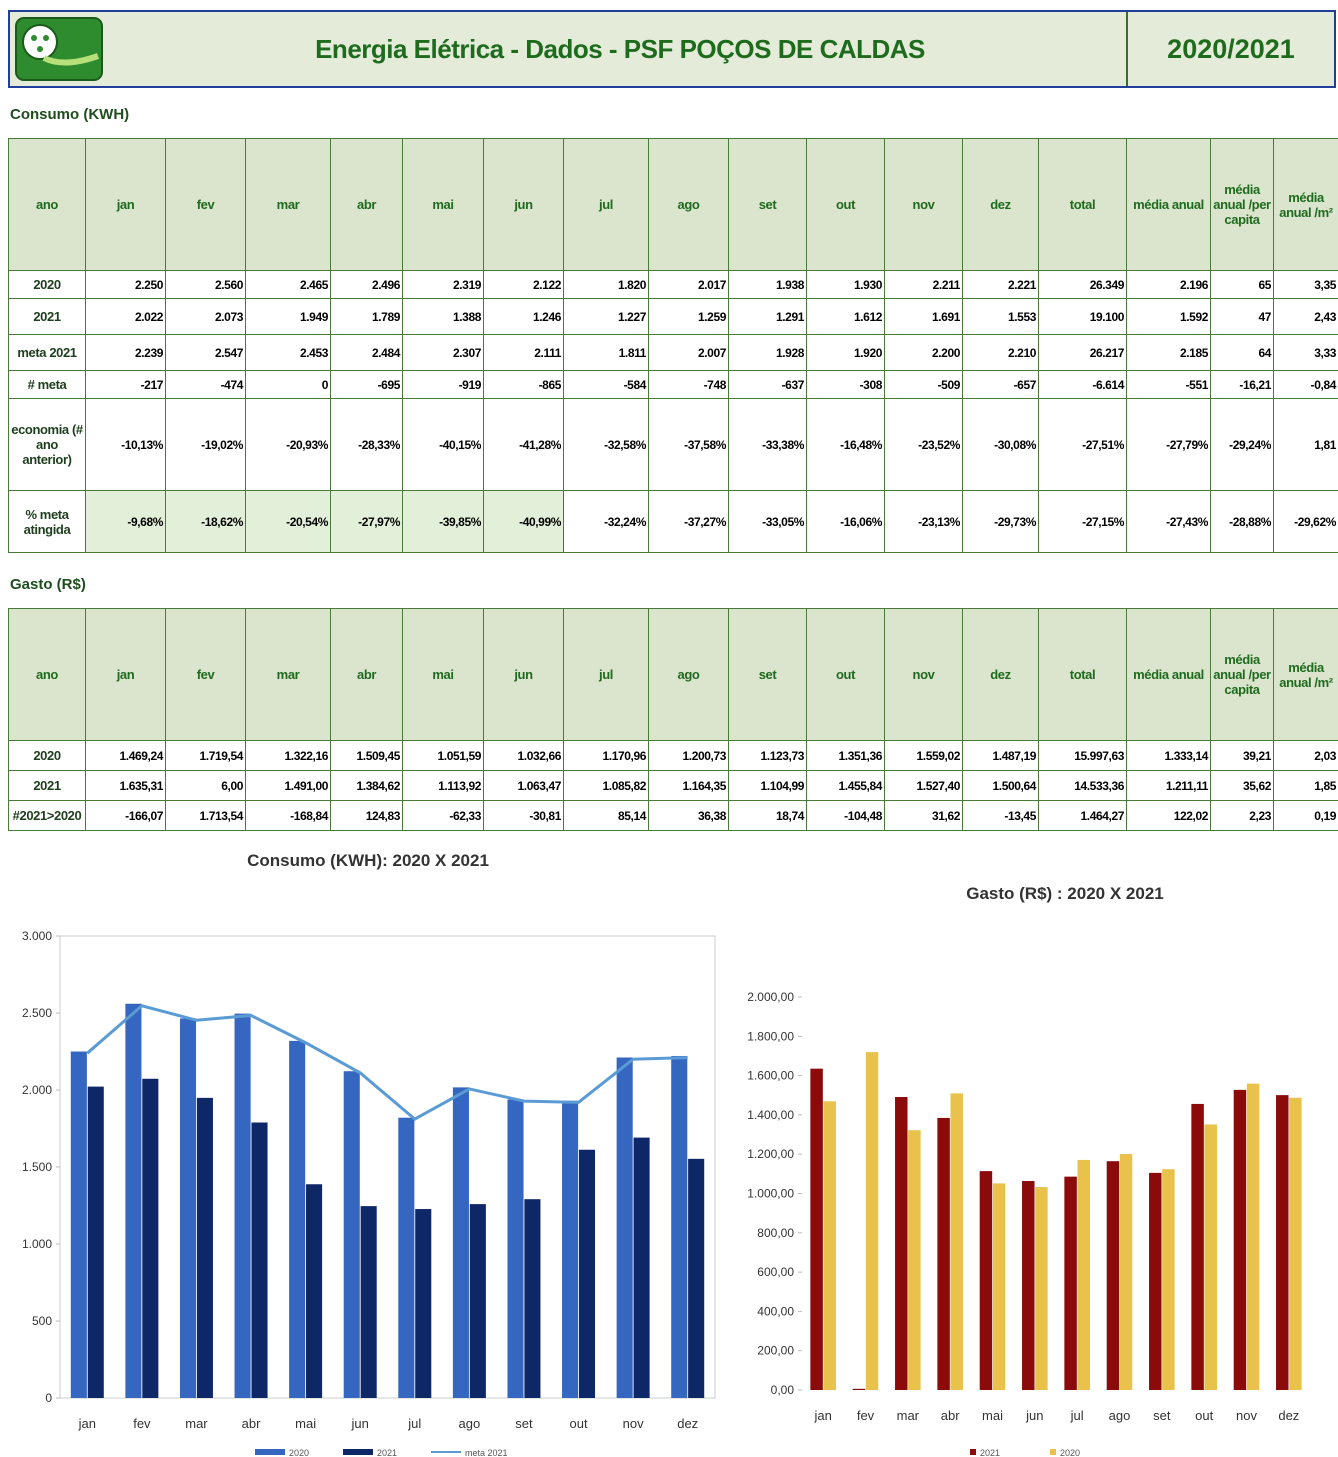 The height and width of the screenshot is (1457, 1338). Describe the element at coordinates (47, 352) in the screenshot. I see `cell: meta 2021` at that location.